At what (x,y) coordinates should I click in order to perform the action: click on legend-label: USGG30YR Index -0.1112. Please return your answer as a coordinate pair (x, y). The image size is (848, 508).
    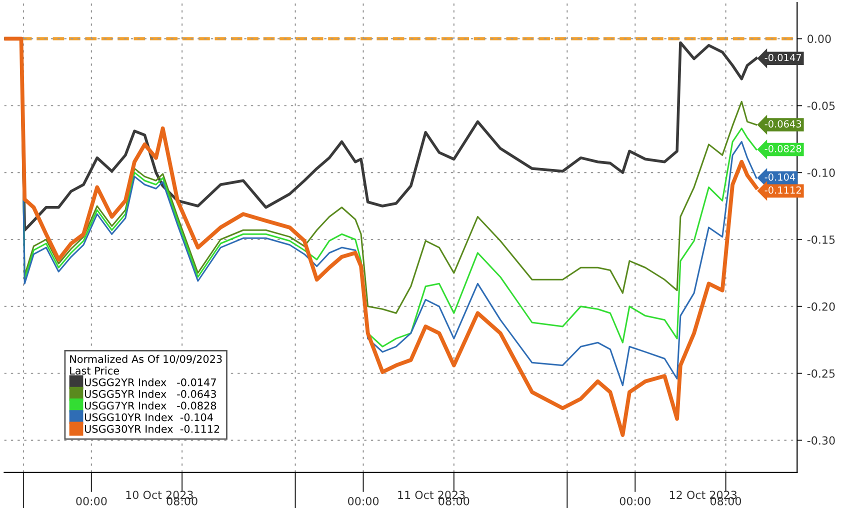
    Looking at the image, I should click on (152, 428).